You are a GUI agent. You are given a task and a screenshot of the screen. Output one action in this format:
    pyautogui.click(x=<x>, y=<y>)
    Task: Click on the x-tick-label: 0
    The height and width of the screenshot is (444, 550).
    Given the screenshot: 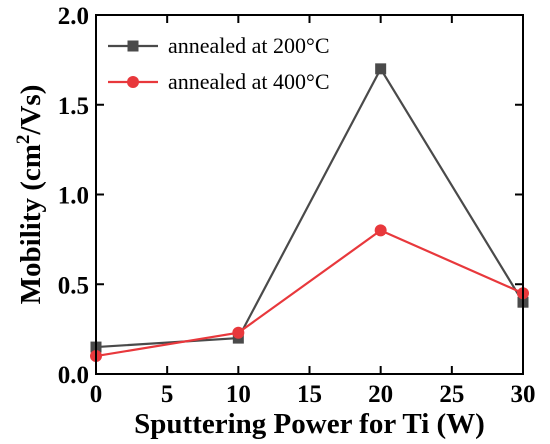 What is the action you would take?
    pyautogui.click(x=96, y=394)
    